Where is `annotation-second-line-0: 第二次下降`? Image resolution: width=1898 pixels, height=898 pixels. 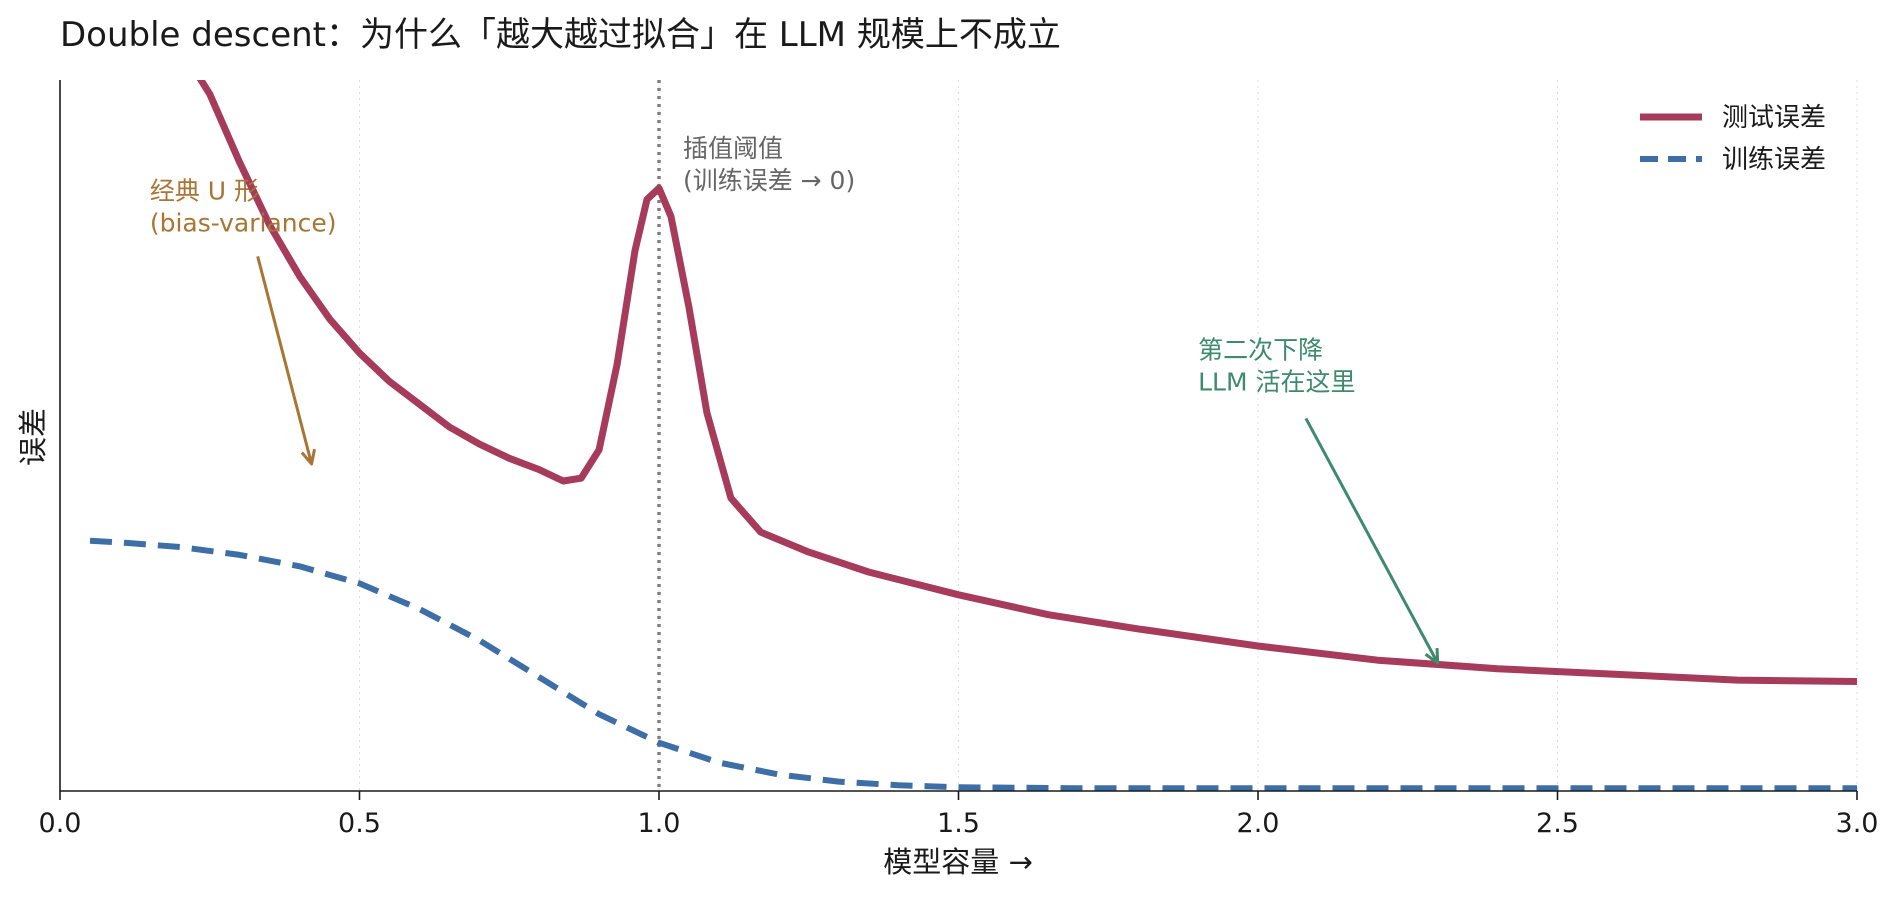 annotation-second-line-0: 第二次下降 is located at coordinates (1260, 350).